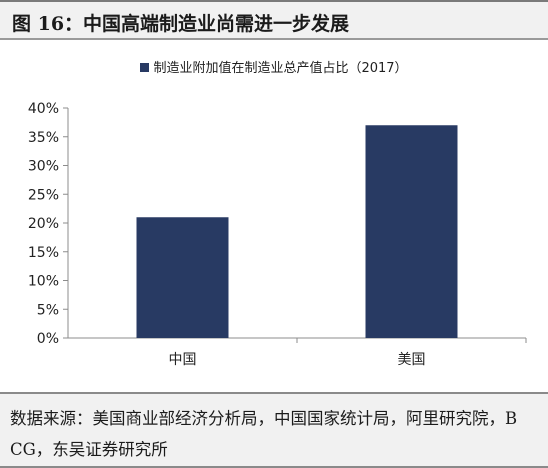 The width and height of the screenshot is (548, 468). Describe the element at coordinates (145, 67) in the screenshot. I see `legend-swatch` at that location.